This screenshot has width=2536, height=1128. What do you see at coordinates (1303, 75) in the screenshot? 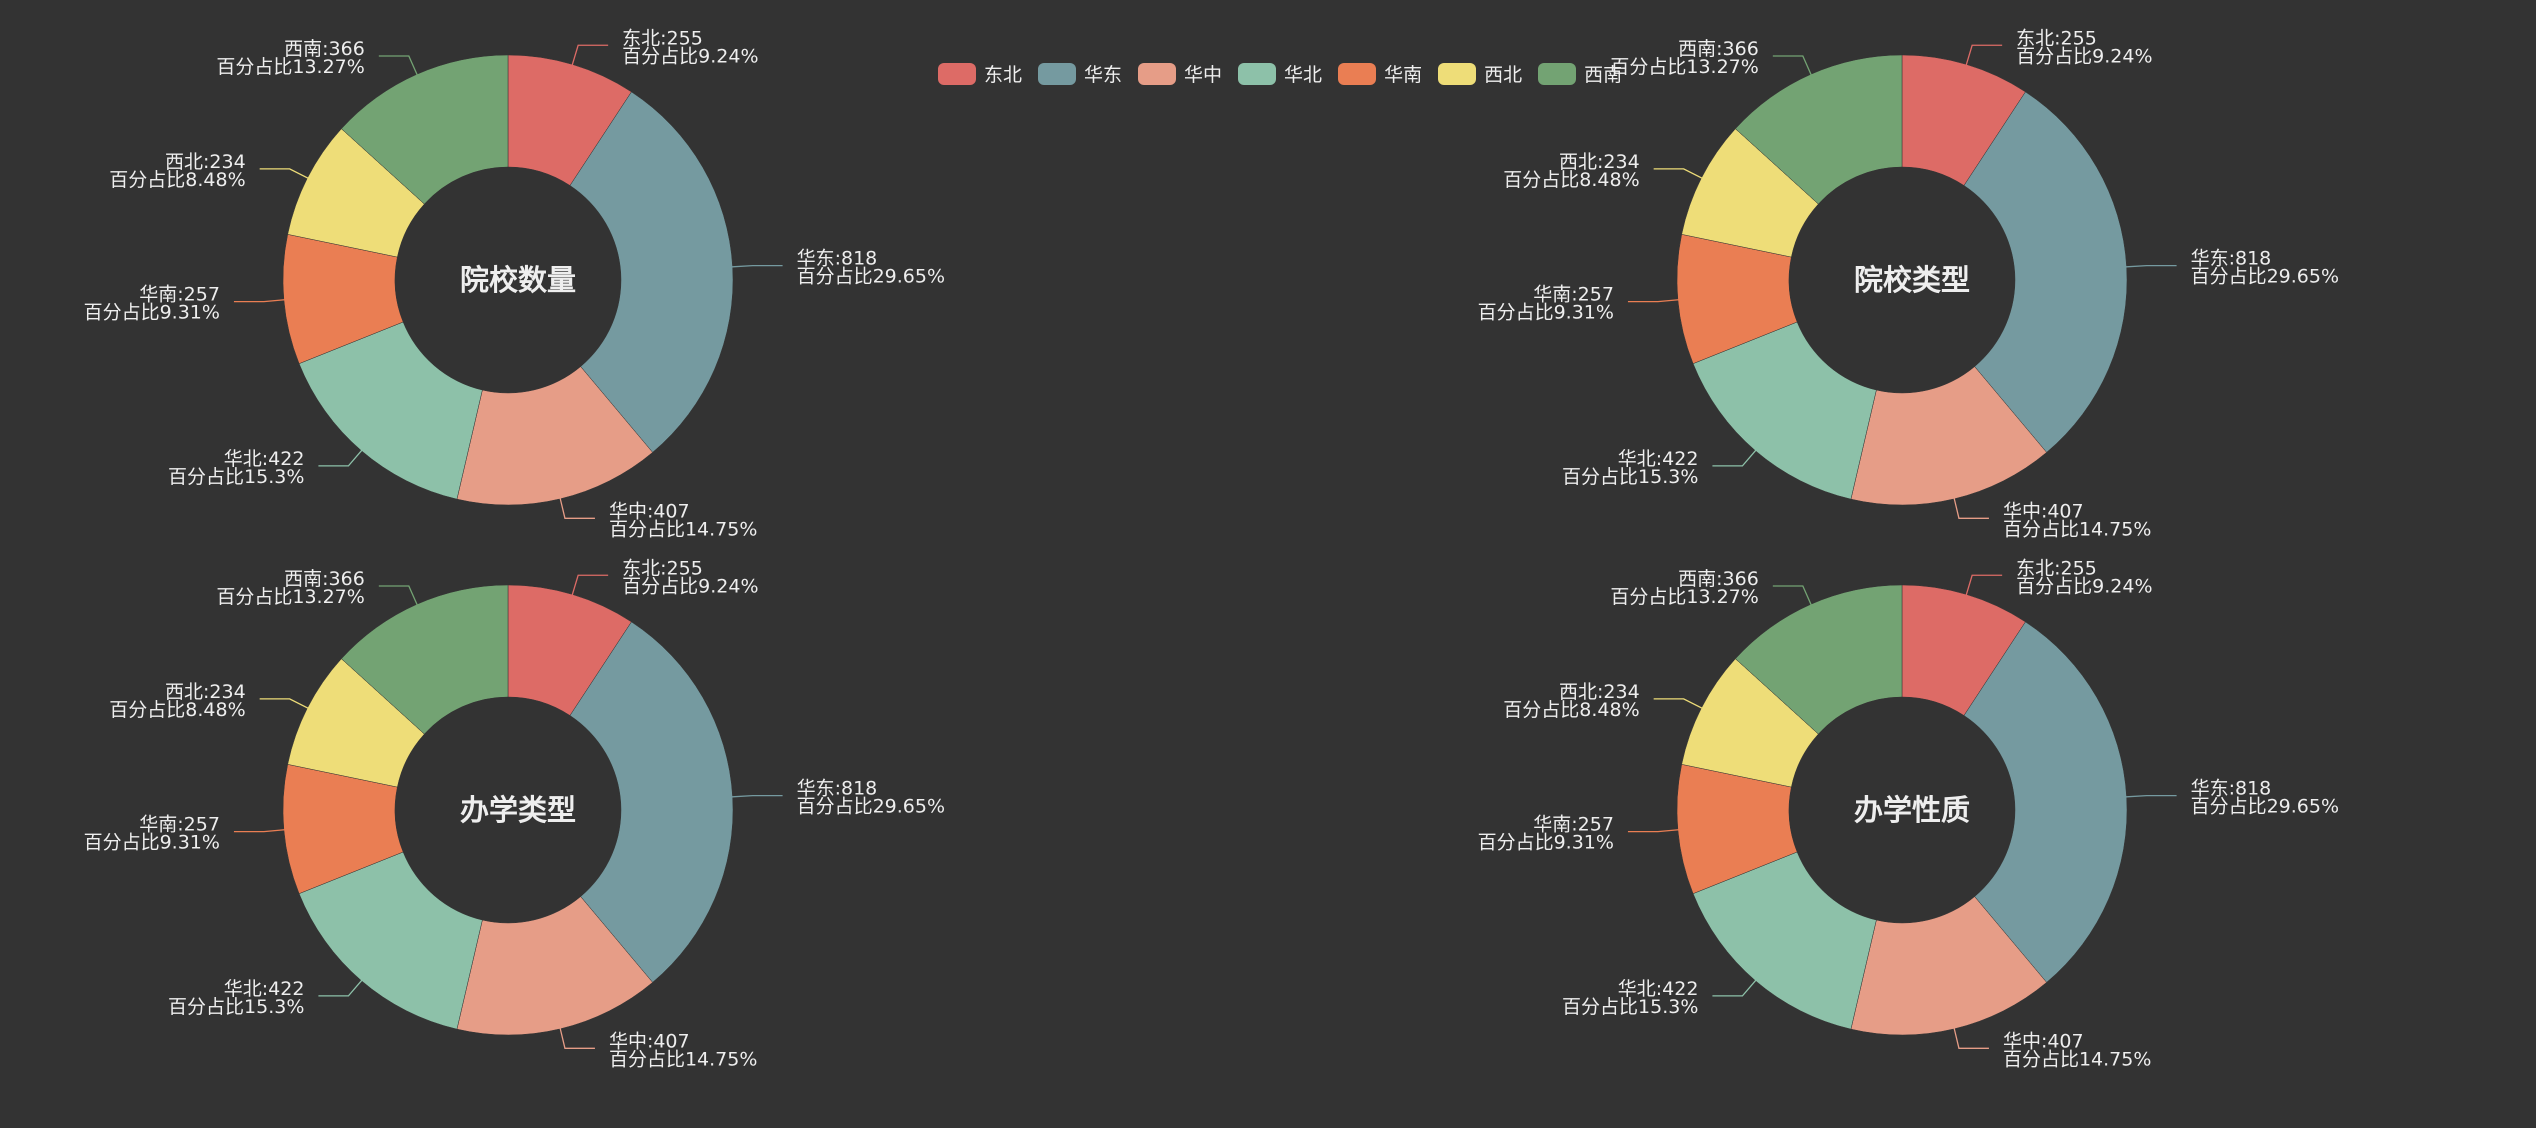
I see `legend-label: 华北` at bounding box center [1303, 75].